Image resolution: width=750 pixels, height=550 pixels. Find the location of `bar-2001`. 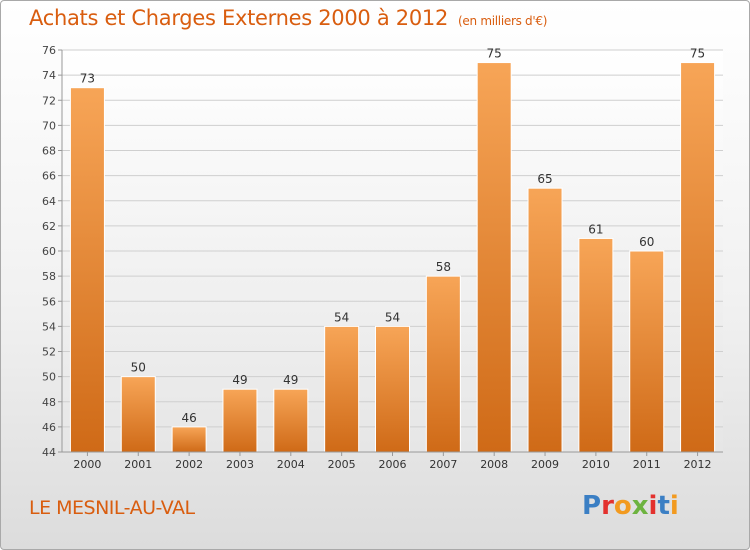

bar-2001 is located at coordinates (138, 414).